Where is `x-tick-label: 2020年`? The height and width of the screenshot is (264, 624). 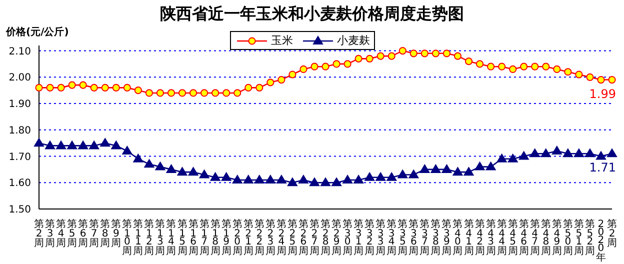
x-tick-label: 2020年 is located at coordinates (601, 241).